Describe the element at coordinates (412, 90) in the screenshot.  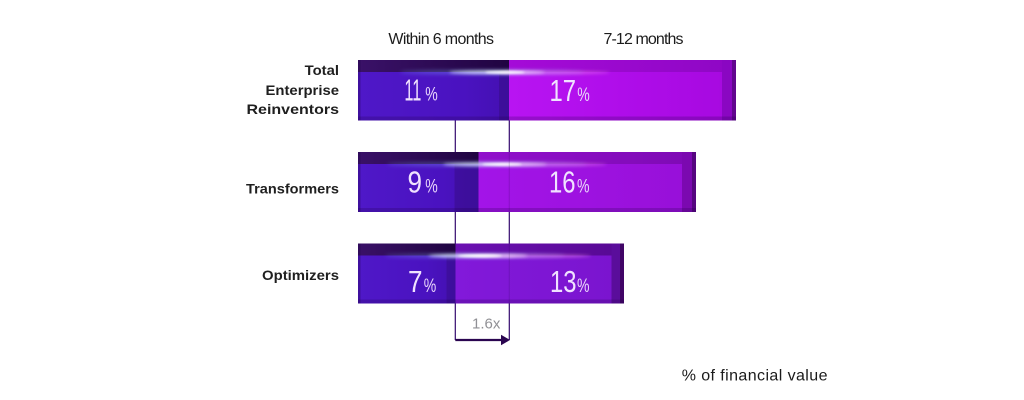
I see `svg-text: 11` at that location.